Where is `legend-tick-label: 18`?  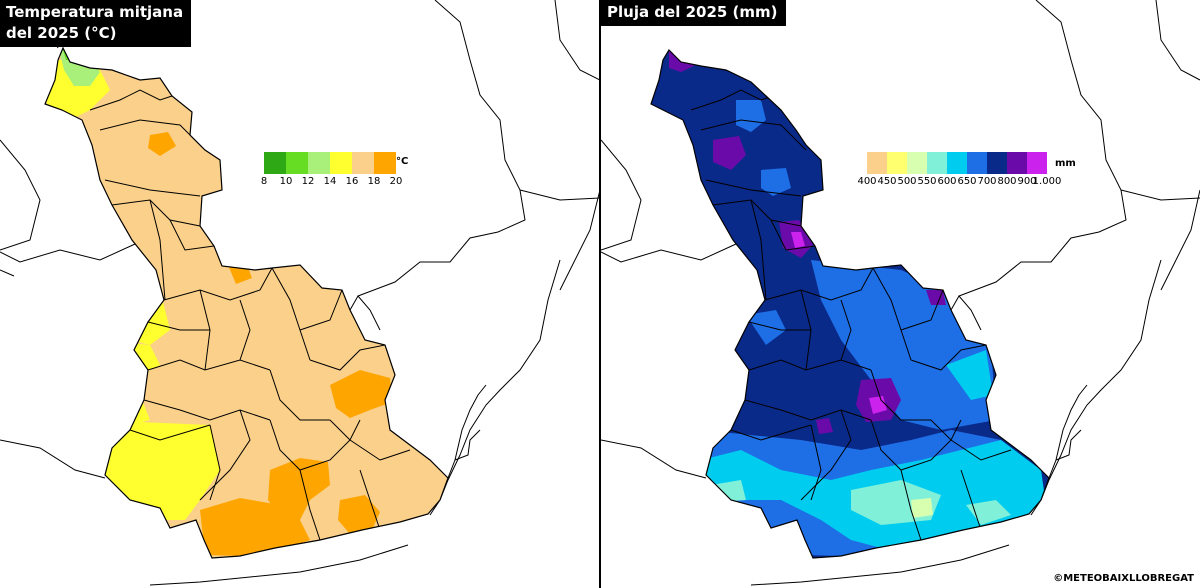
legend-tick-label: 18 is located at coordinates (374, 181).